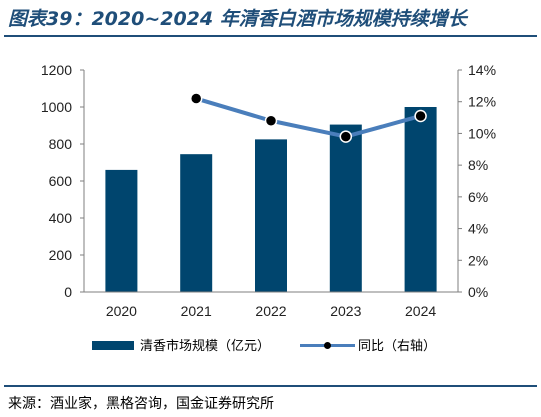 The height and width of the screenshot is (417, 541). What do you see at coordinates (420, 116) in the screenshot?
I see `yoy-point-2024` at bounding box center [420, 116].